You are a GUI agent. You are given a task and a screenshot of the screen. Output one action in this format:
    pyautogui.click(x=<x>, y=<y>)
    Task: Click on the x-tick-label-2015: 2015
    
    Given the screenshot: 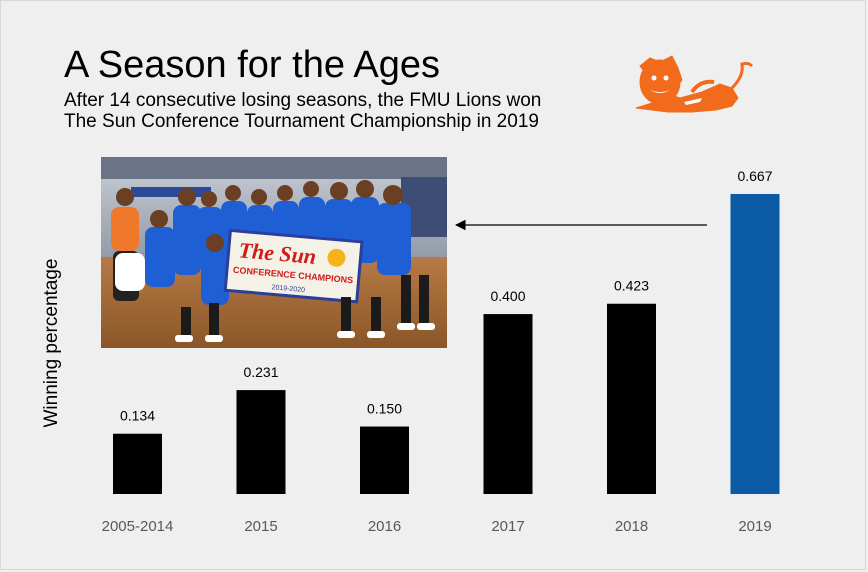 What is the action you would take?
    pyautogui.click(x=260, y=526)
    